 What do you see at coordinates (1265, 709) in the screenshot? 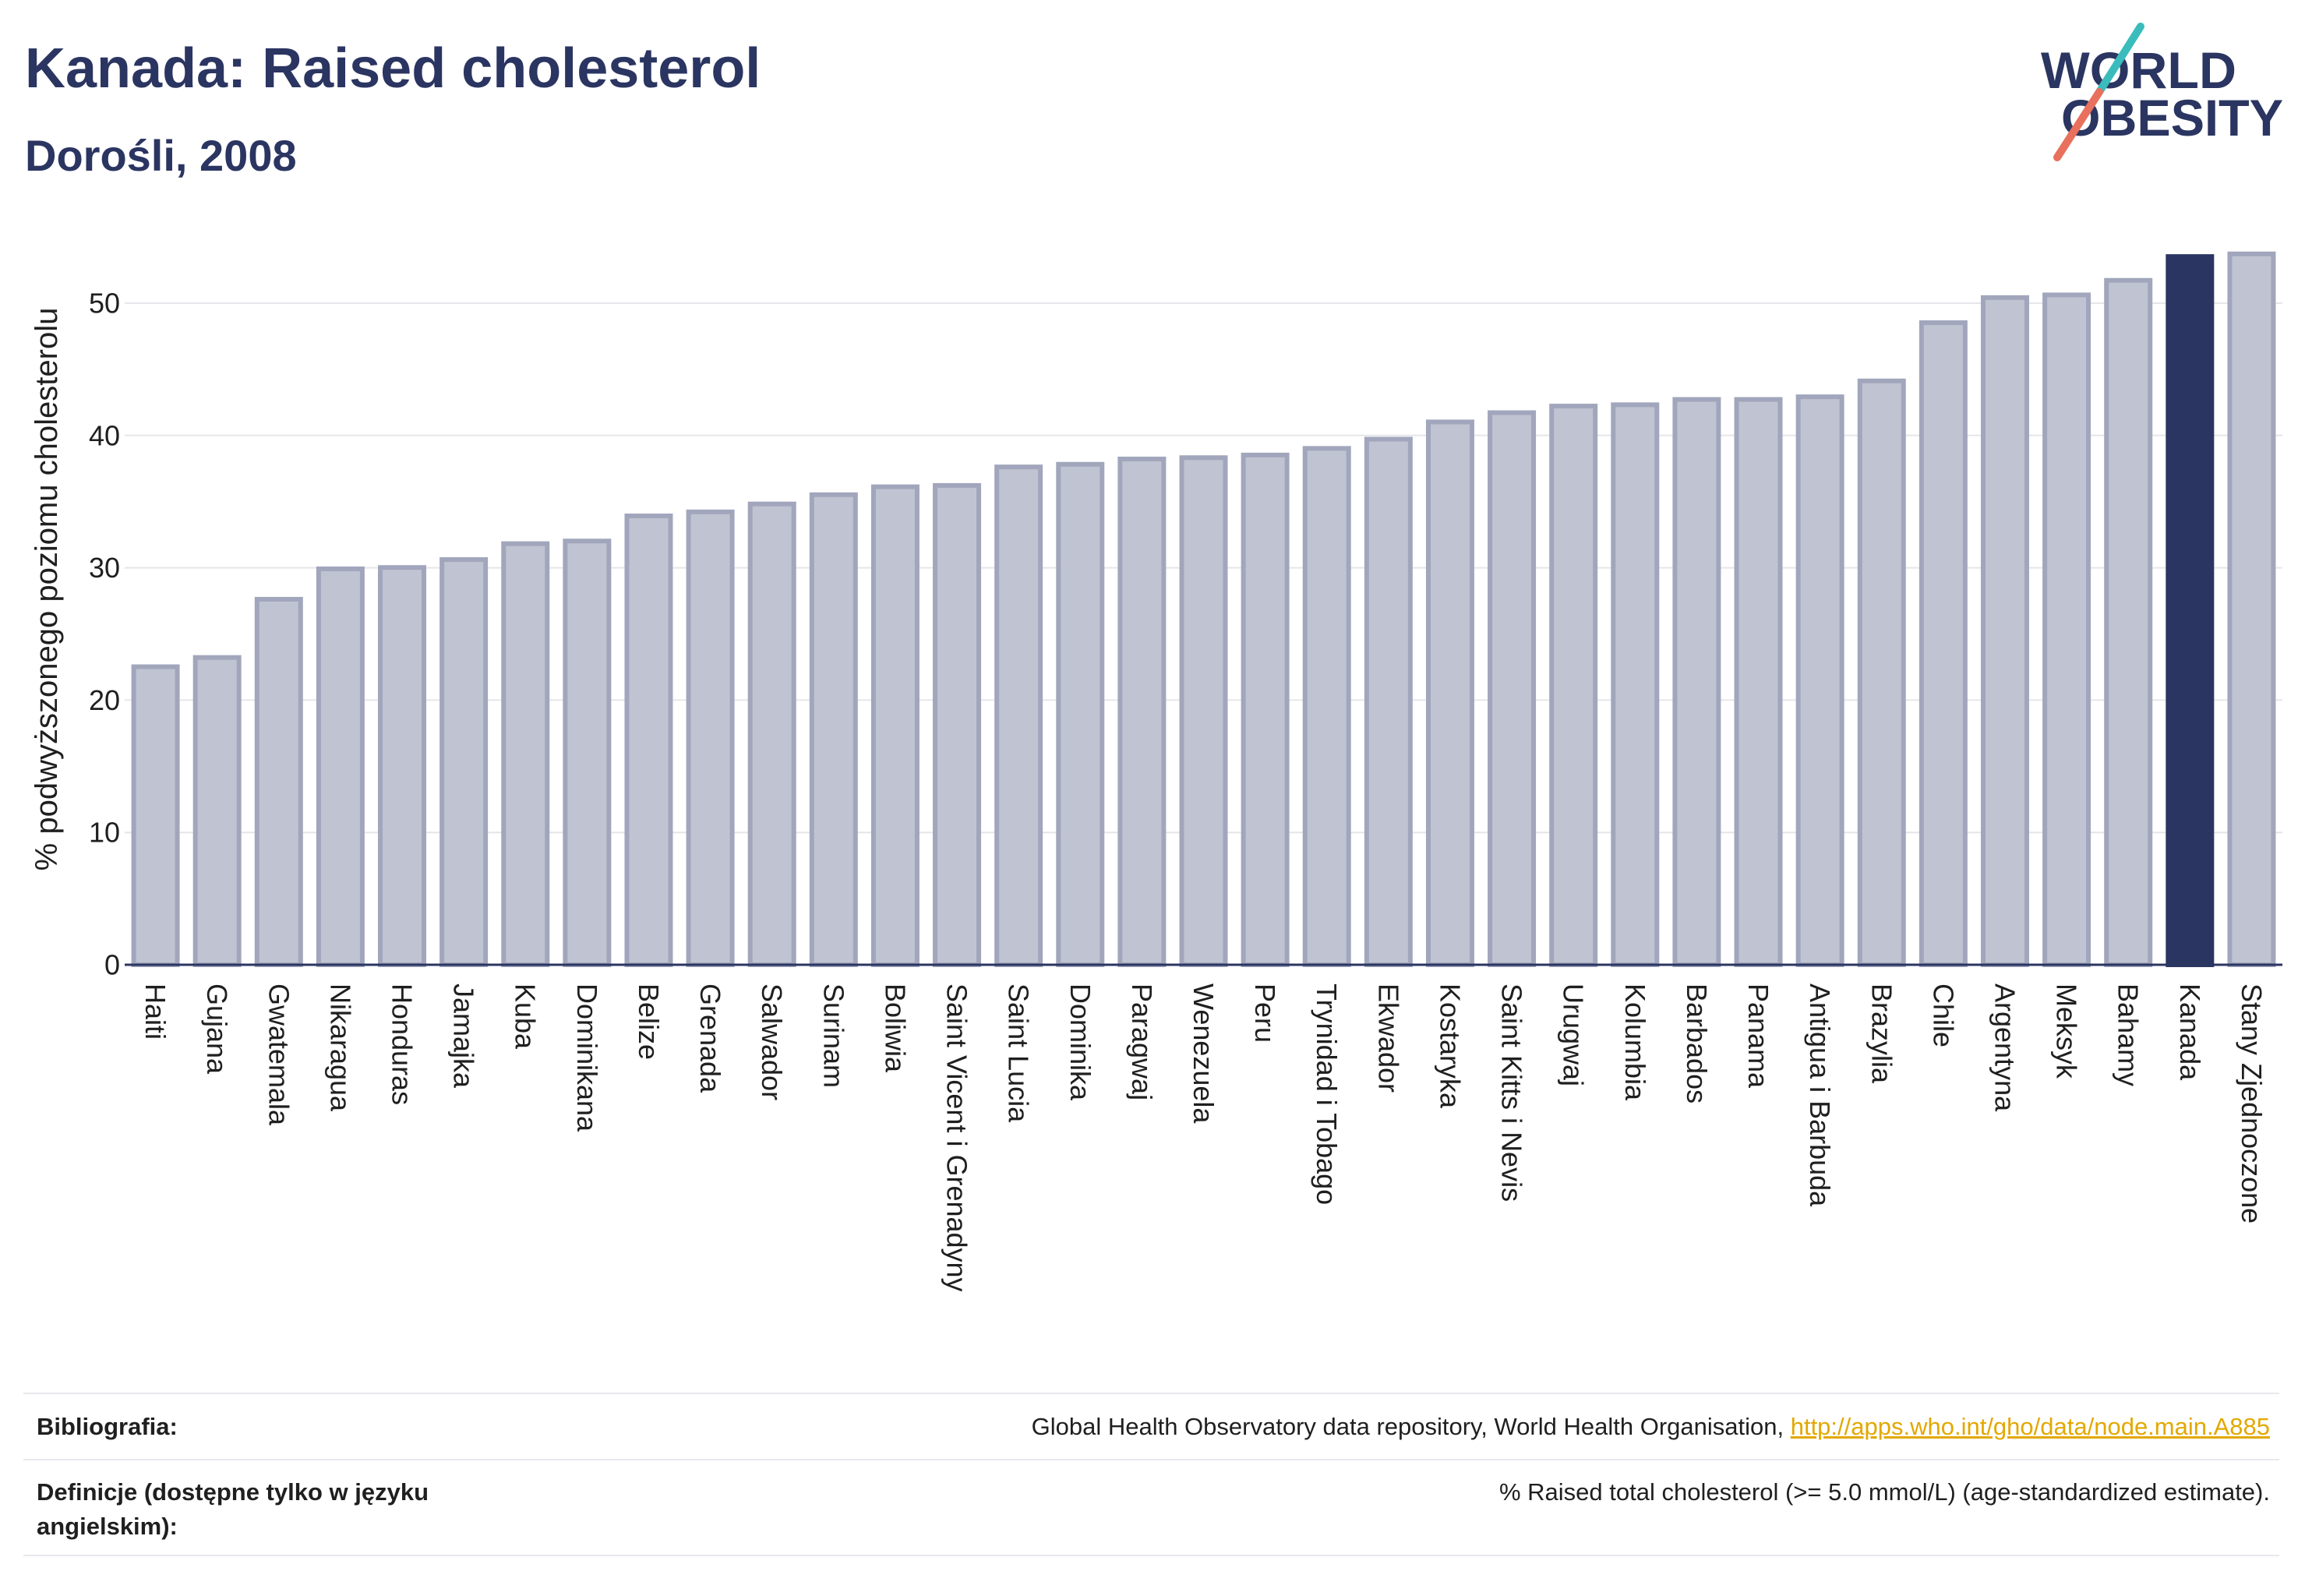
I see `bar-peru` at bounding box center [1265, 709].